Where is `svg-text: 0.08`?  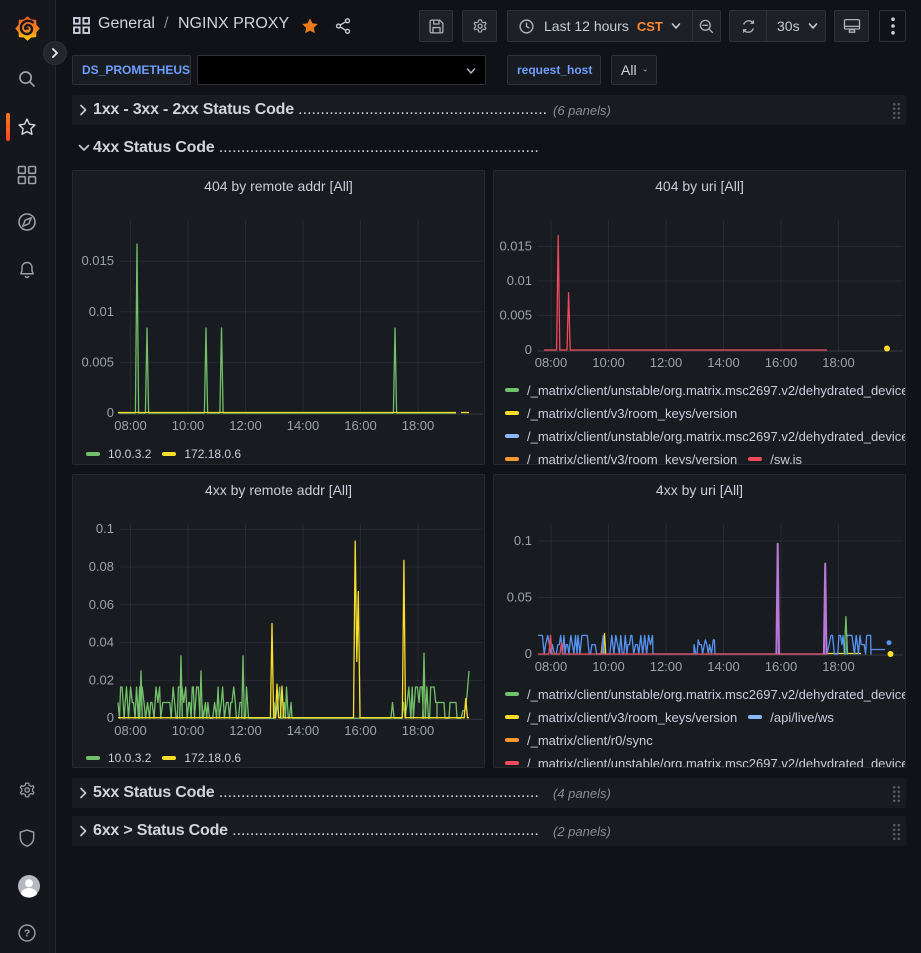 svg-text: 0.08 is located at coordinates (101, 566).